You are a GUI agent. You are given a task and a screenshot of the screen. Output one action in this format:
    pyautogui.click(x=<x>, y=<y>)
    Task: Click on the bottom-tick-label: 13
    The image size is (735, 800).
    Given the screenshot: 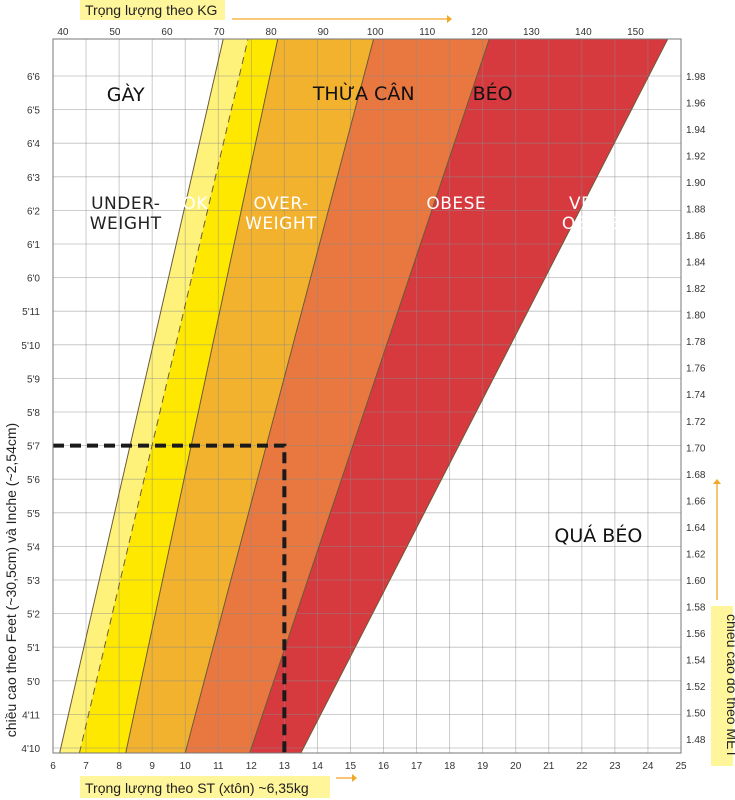 What is the action you would take?
    pyautogui.click(x=285, y=766)
    